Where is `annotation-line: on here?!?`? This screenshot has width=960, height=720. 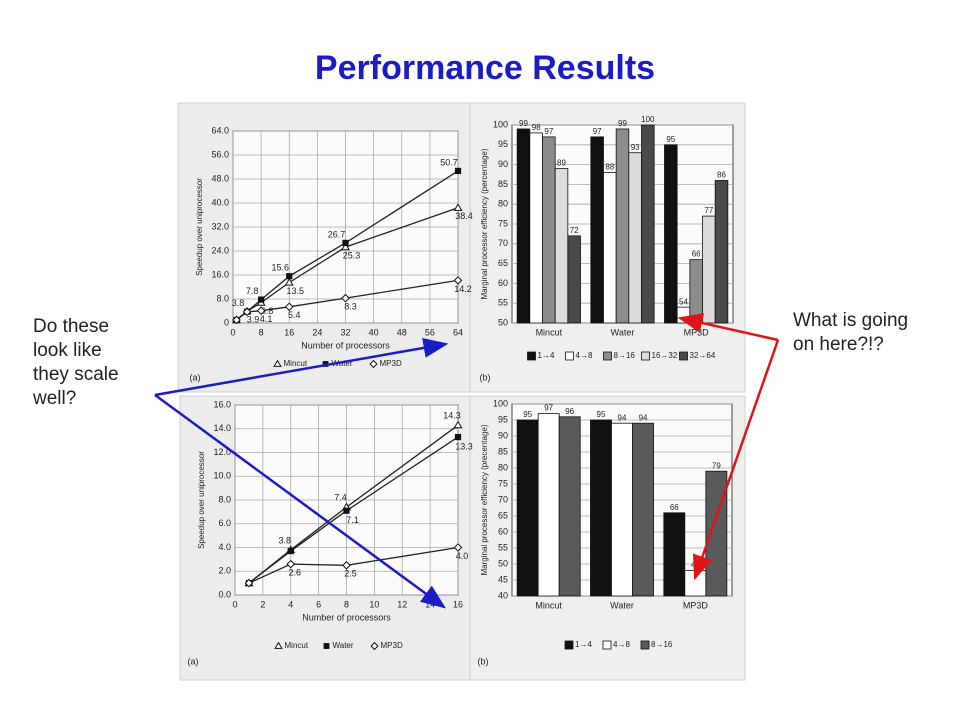
annotation-line: on here?!? is located at coordinates (838, 344).